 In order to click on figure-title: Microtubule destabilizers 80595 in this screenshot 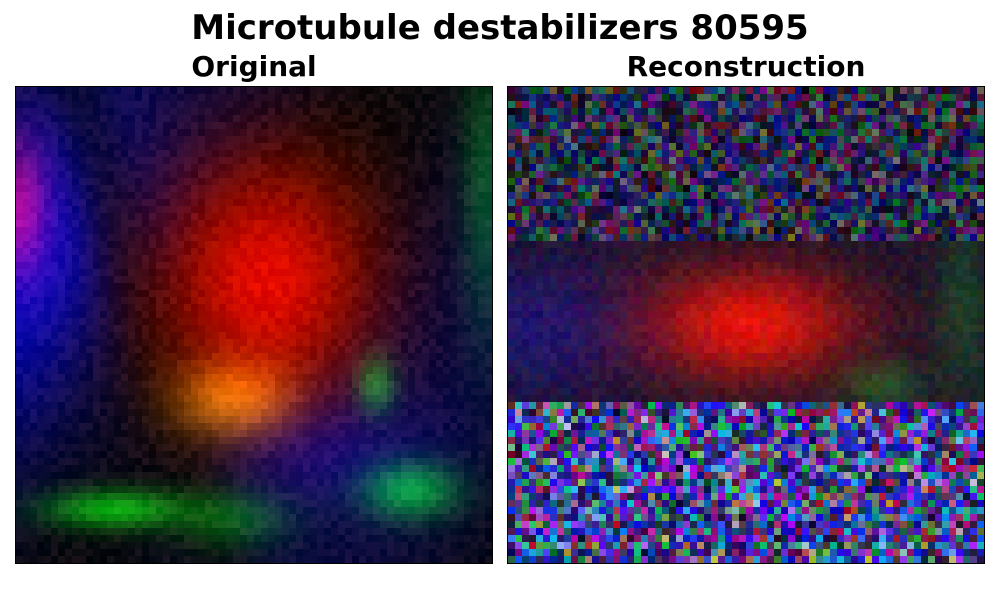, I will do `click(500, 28)`.